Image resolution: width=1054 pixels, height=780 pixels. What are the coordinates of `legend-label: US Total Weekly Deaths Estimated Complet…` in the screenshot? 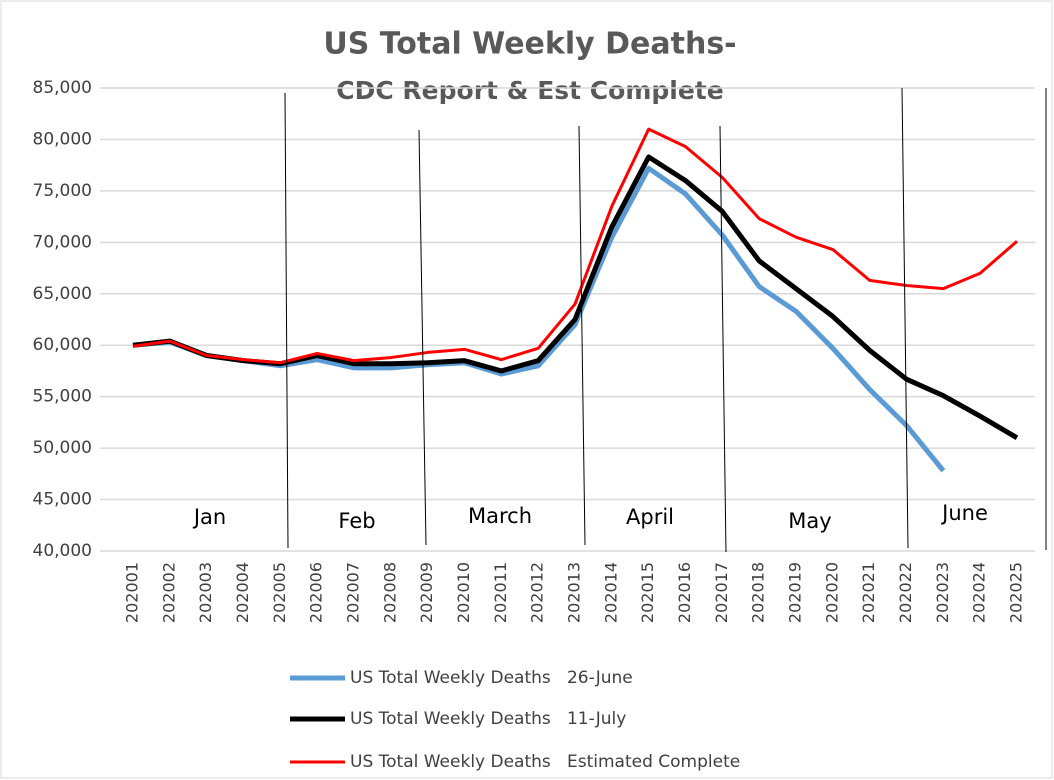 It's located at (545, 762).